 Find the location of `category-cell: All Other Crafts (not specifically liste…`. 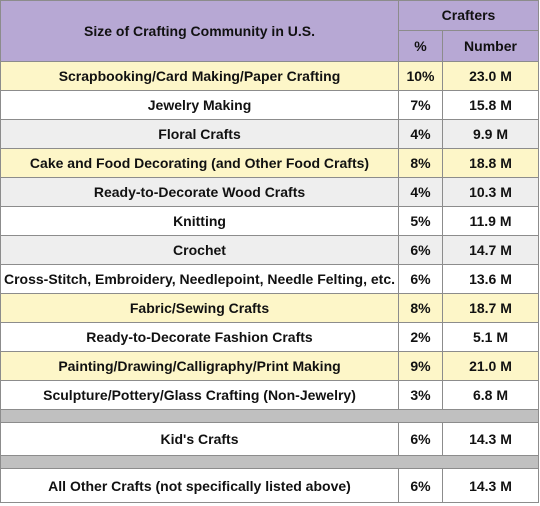

category-cell: All Other Crafts (not specifically liste… is located at coordinates (199, 485).